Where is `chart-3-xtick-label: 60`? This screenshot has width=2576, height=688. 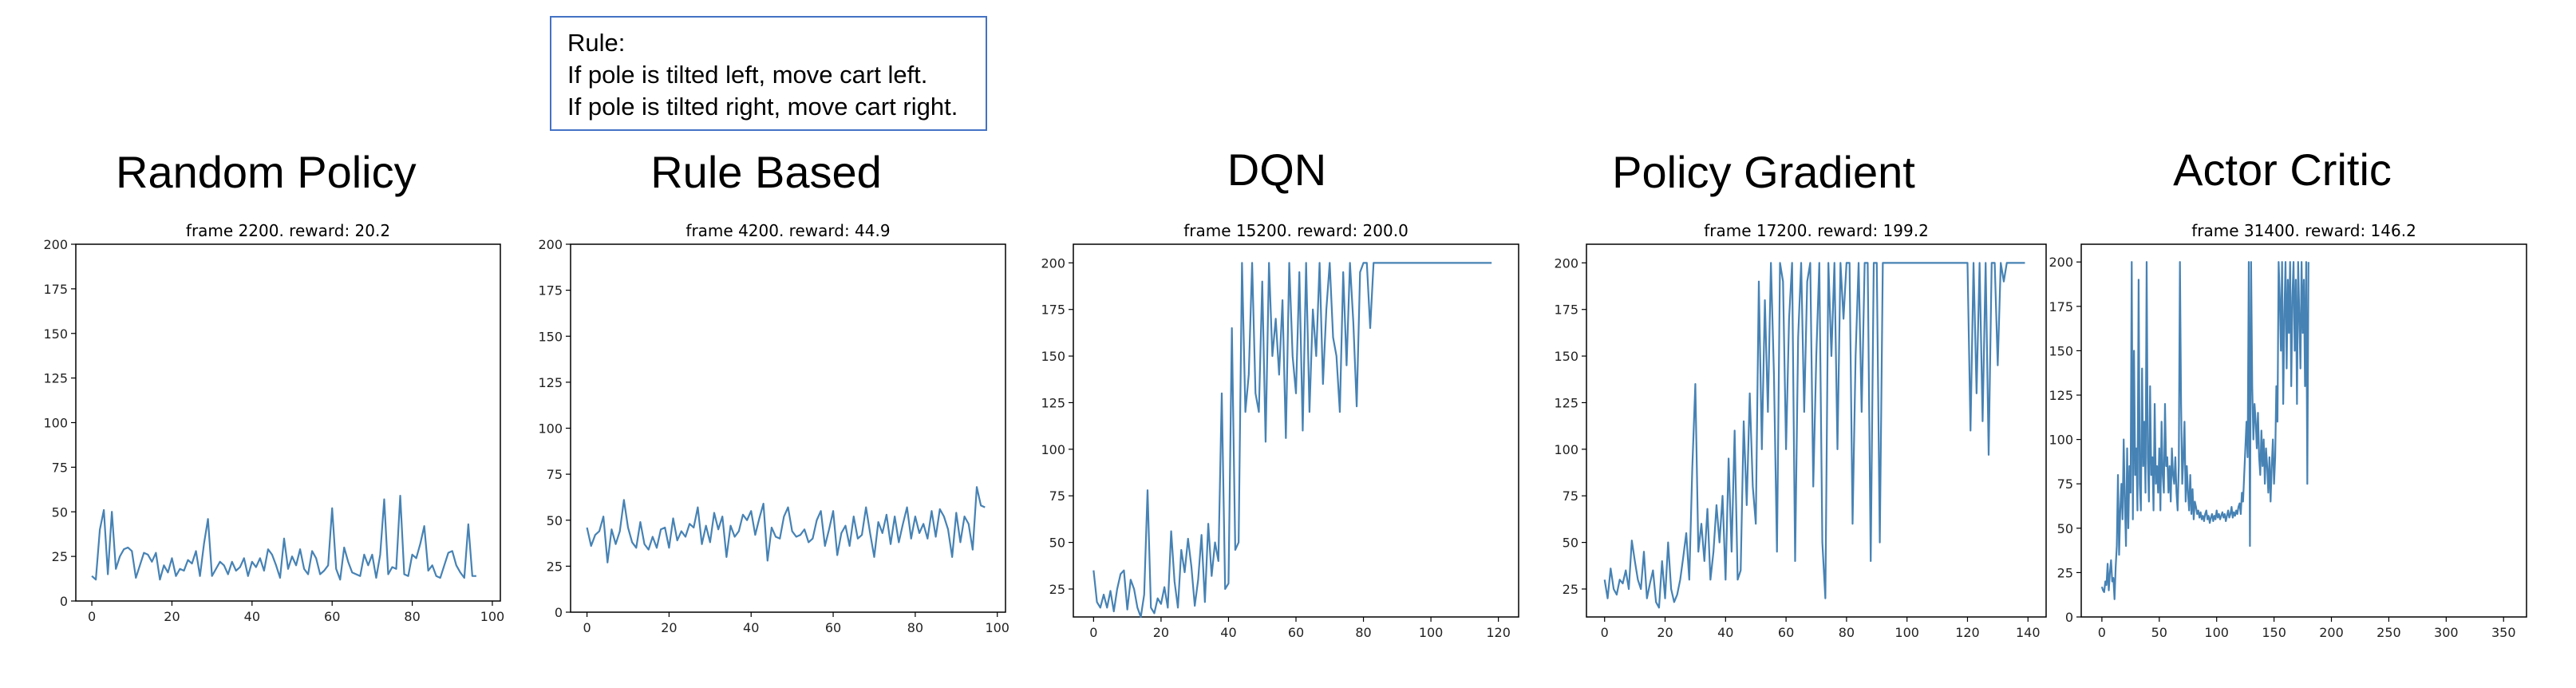 chart-3-xtick-label: 60 is located at coordinates (1786, 632).